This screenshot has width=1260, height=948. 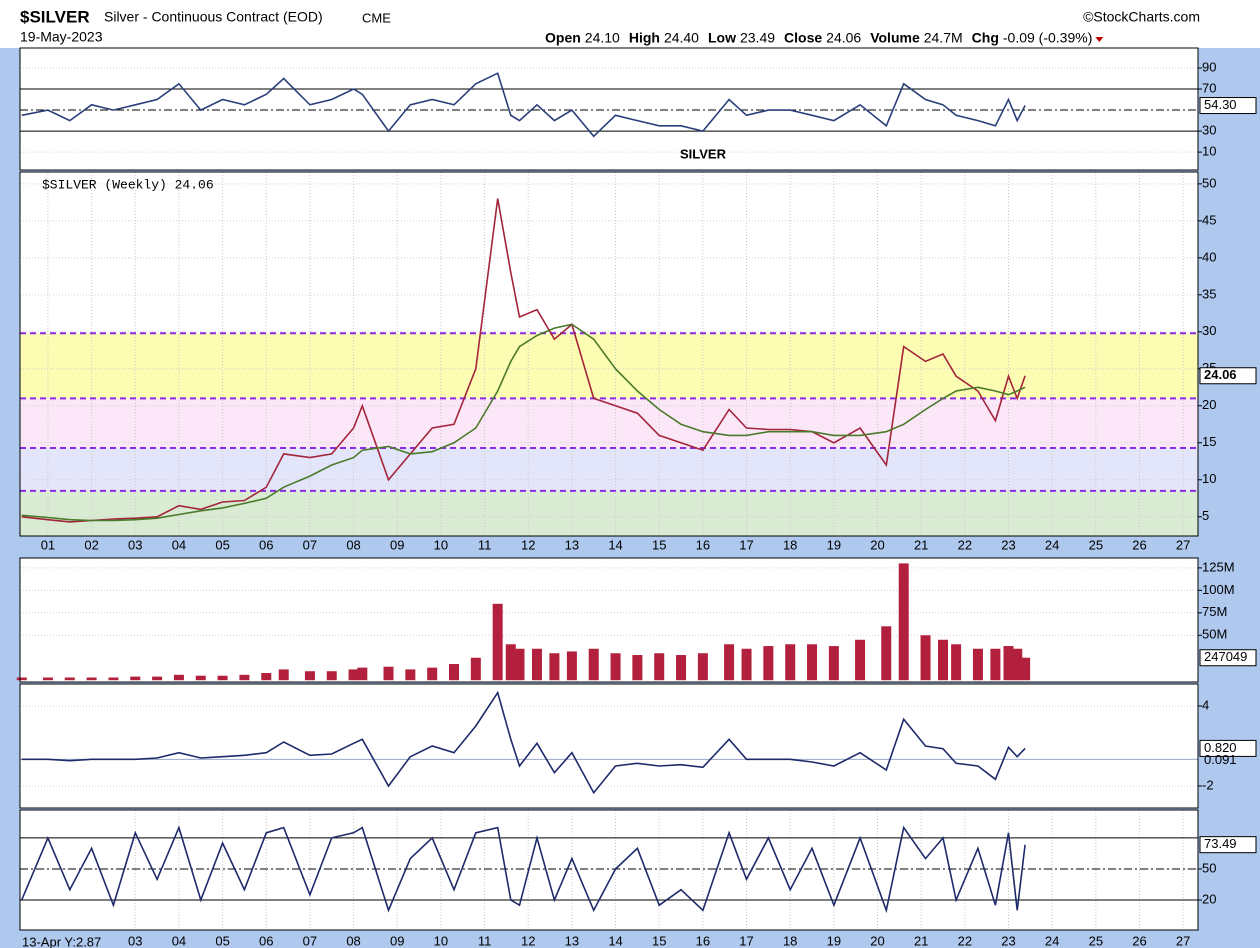 What do you see at coordinates (528, 940) in the screenshot?
I see `x-tick-label: 12` at bounding box center [528, 940].